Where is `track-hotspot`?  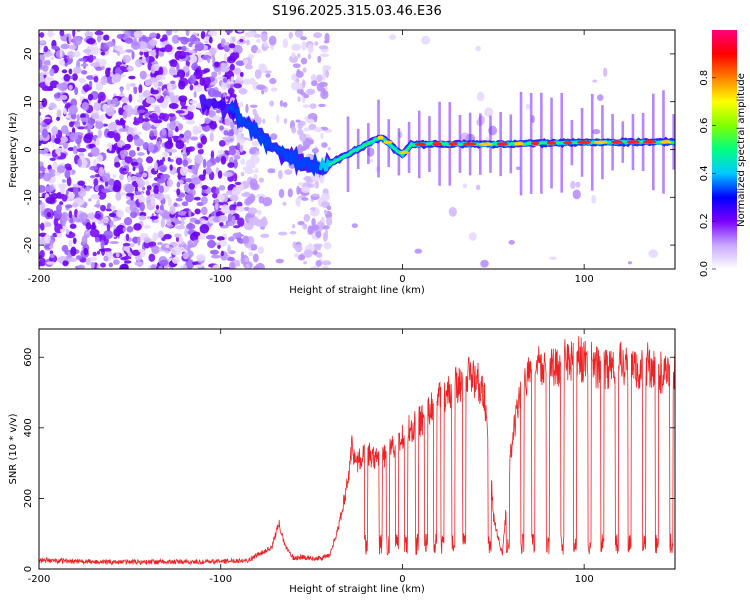
track-hotspot is located at coordinates (380, 137).